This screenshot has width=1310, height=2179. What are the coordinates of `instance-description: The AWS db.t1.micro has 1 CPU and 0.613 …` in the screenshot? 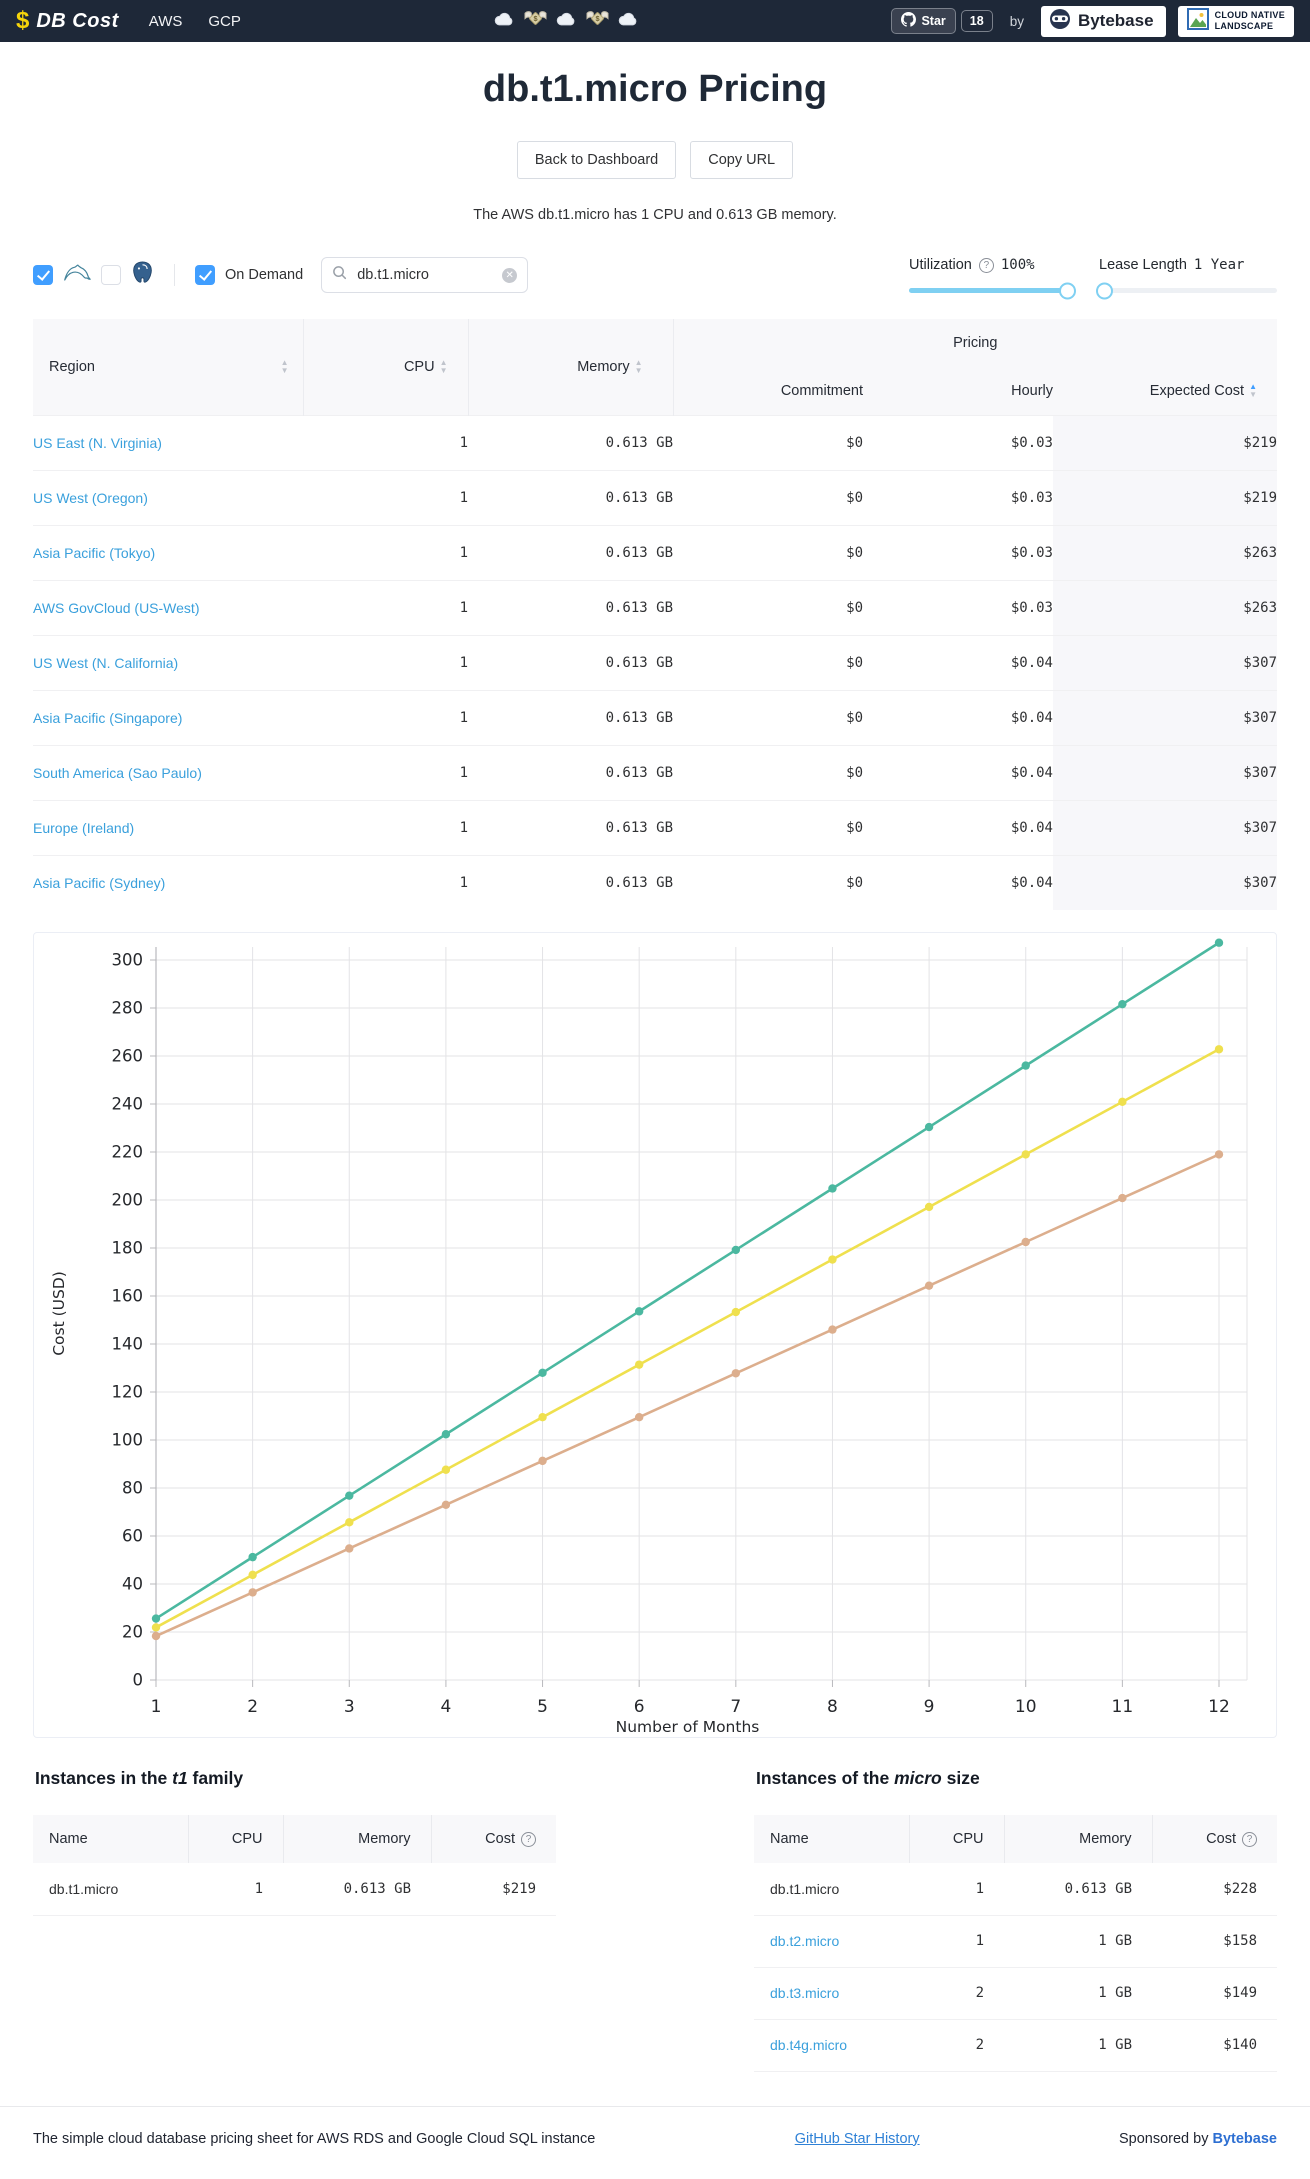 It's located at (655, 215).